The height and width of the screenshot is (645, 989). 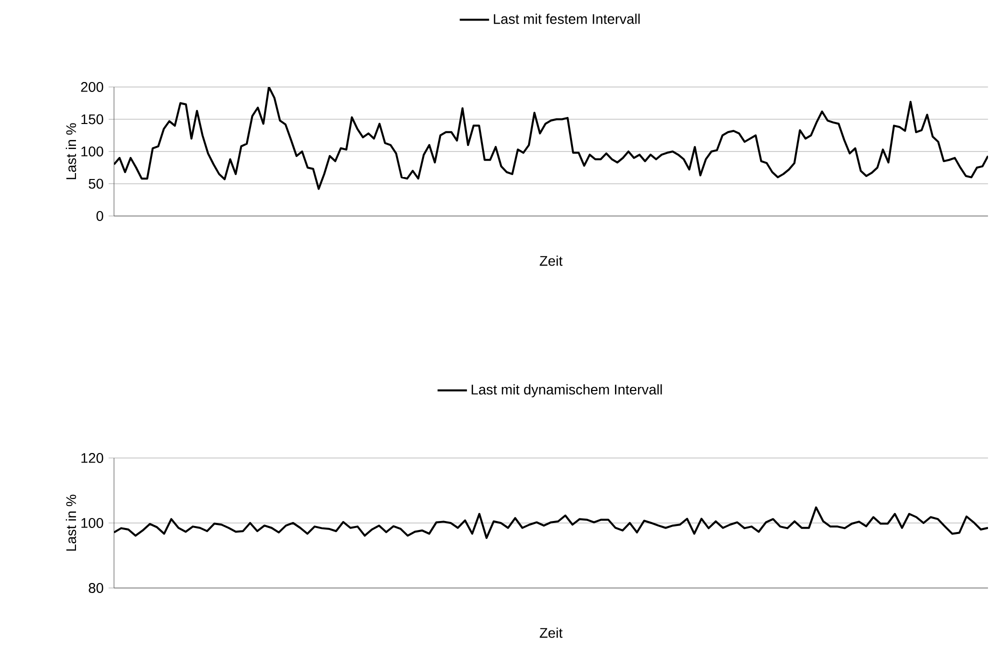 I want to click on y-tick-label: 200, so click(x=92, y=87).